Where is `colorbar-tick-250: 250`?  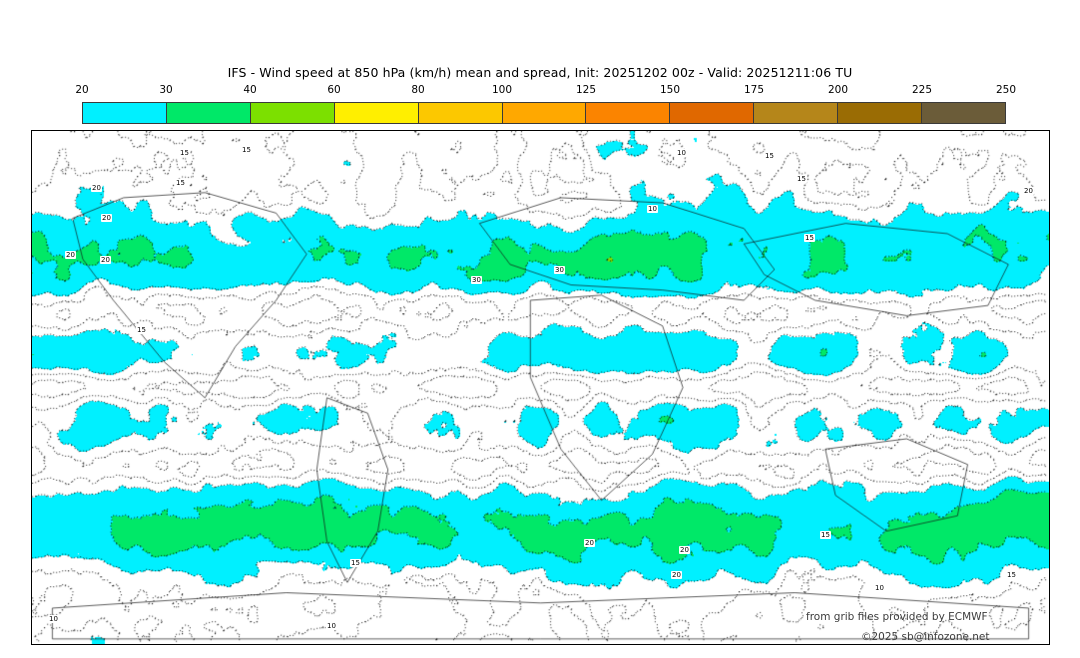
colorbar-tick-250: 250 is located at coordinates (1006, 90).